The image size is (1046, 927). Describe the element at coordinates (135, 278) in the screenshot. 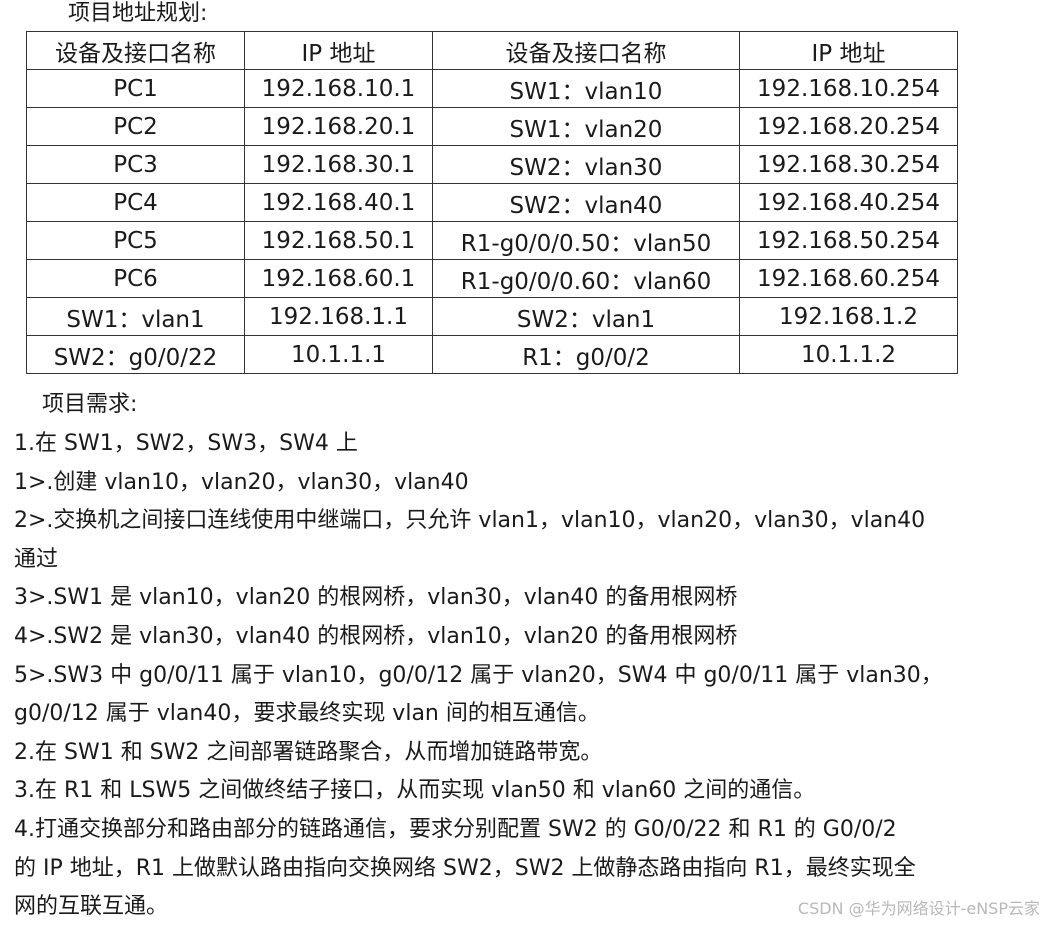

I see `table-cell: PC6` at that location.